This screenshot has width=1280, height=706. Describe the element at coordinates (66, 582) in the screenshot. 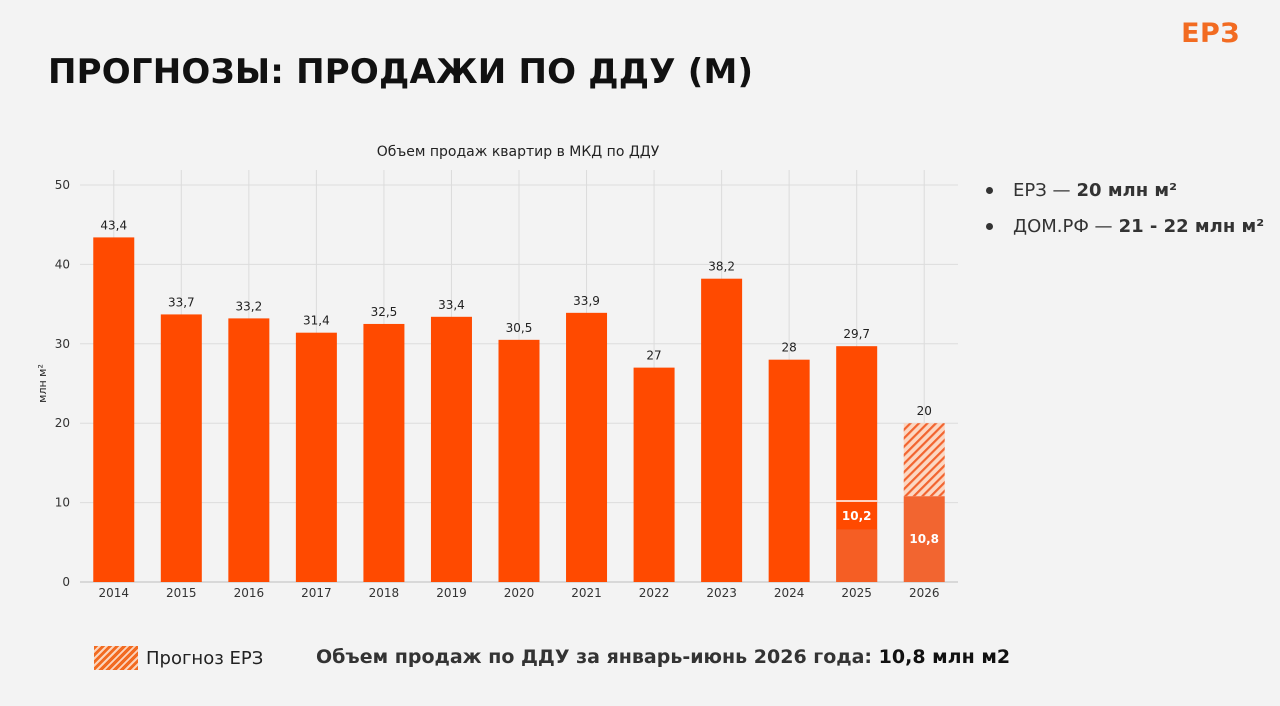

I see `y-tick-label: 0` at that location.